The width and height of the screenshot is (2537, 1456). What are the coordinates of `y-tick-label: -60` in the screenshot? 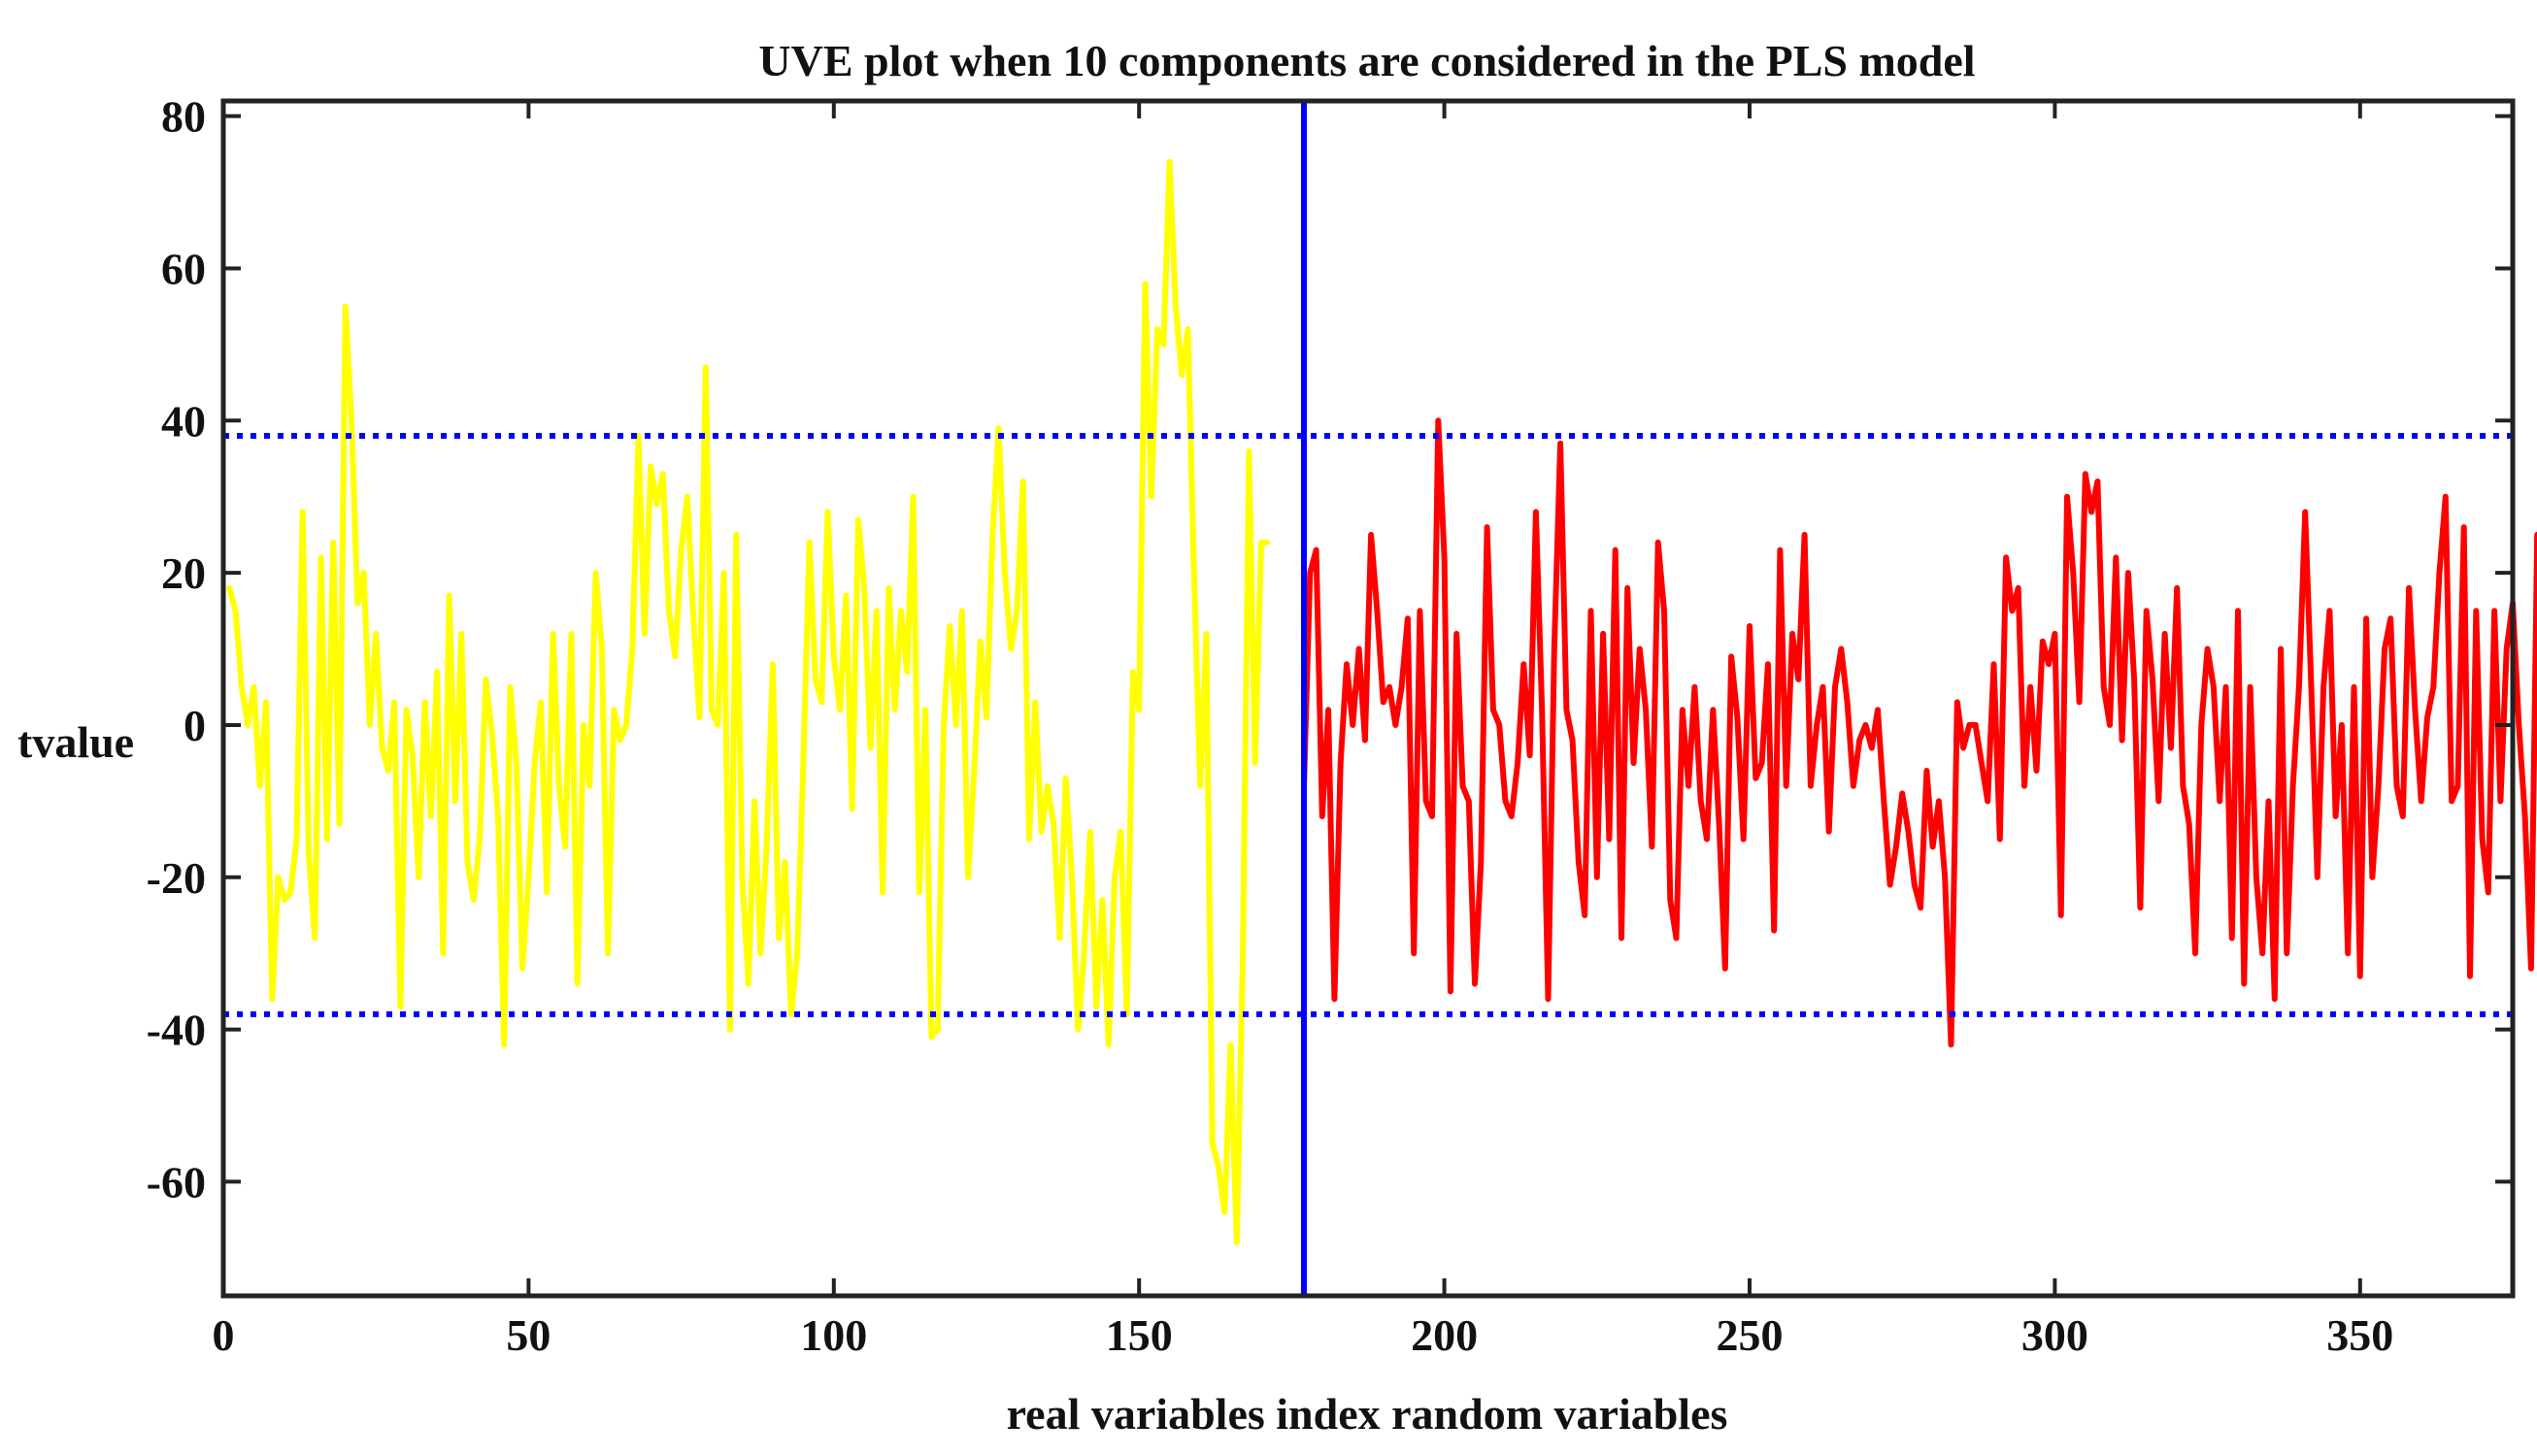 It's located at (176, 1182).